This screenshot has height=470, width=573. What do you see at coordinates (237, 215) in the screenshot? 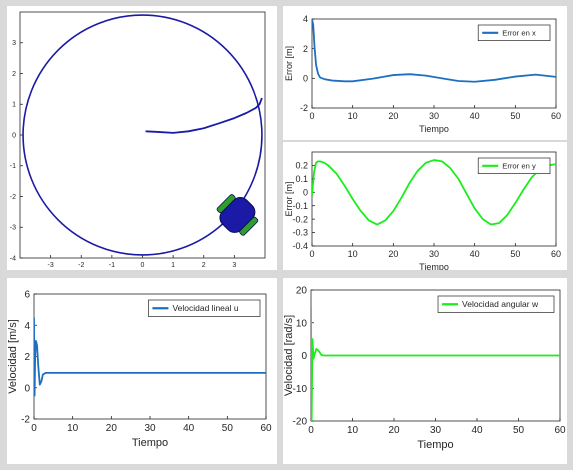
I see `robot-icon` at bounding box center [237, 215].